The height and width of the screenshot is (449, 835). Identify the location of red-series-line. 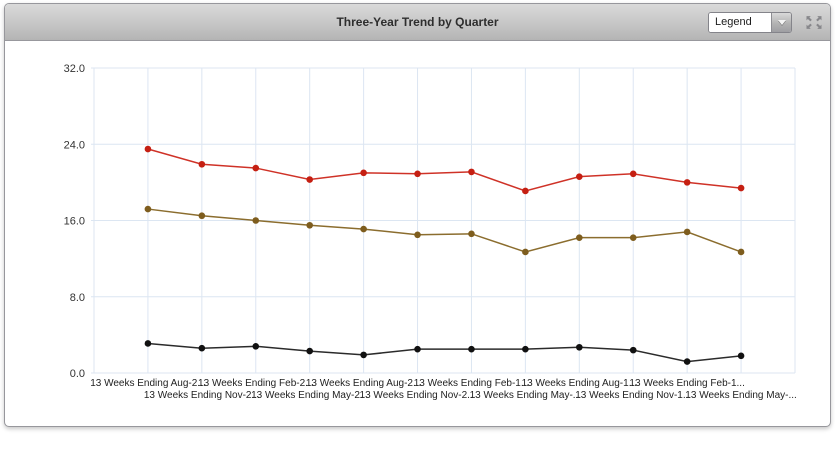
(444, 170).